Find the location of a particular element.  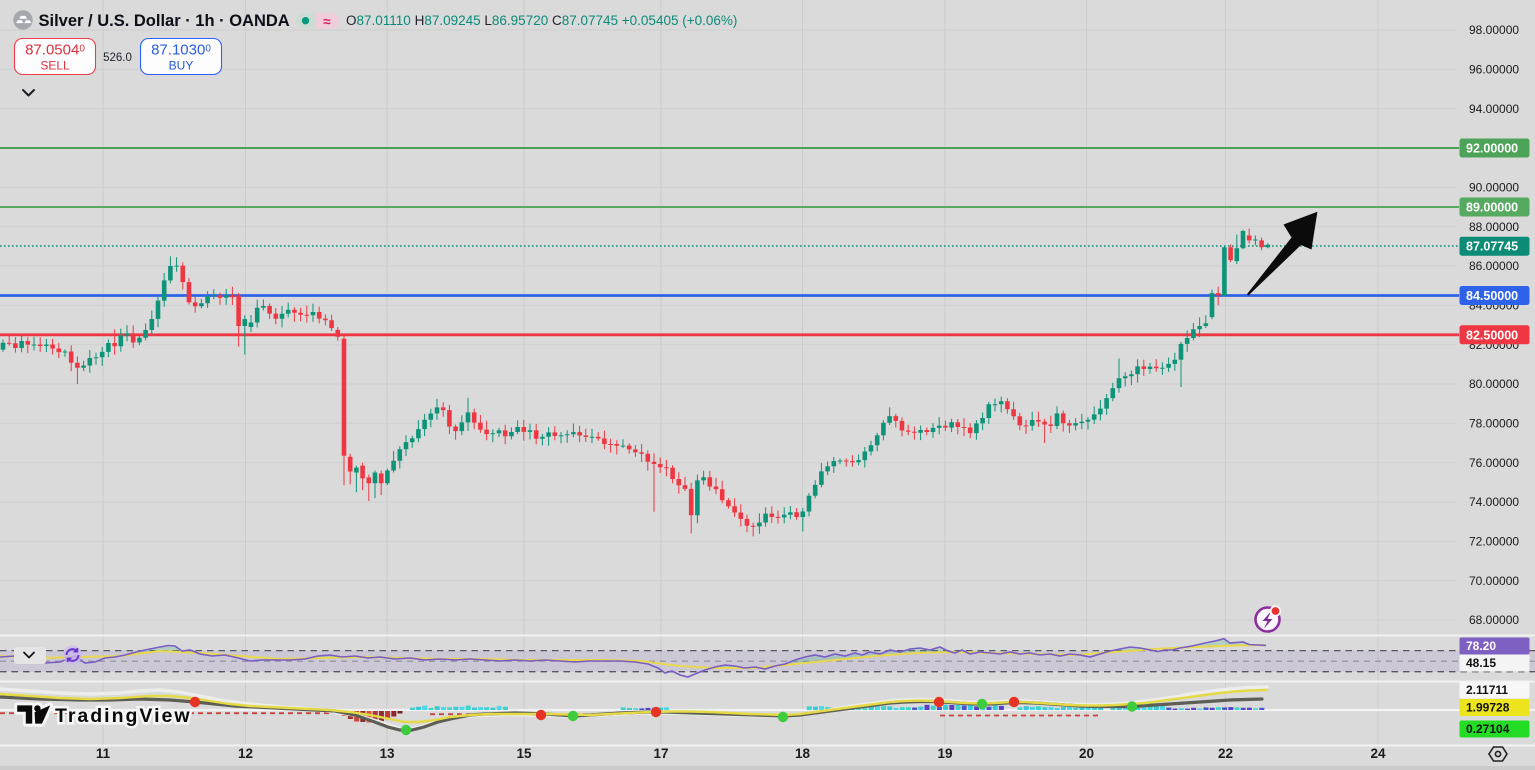

svg-text: 11 is located at coordinates (103, 753).